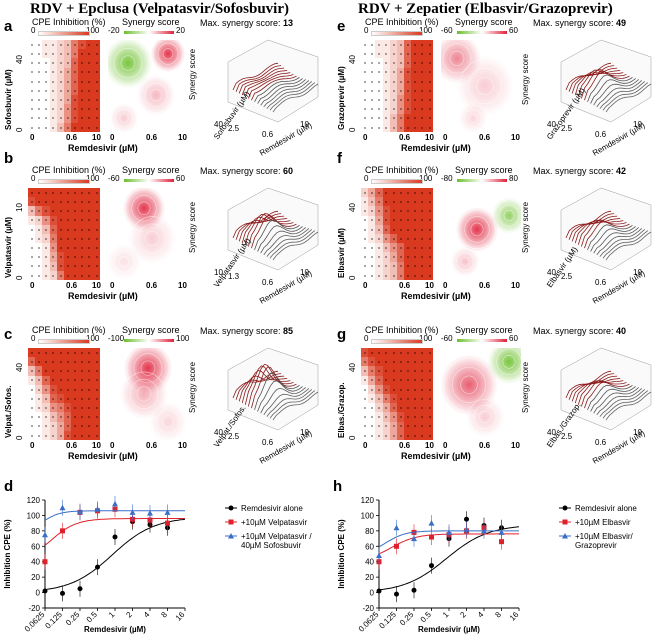  Describe the element at coordinates (525, 79) in the screenshot. I see `surface-zlabel-e: Synergy score` at that location.